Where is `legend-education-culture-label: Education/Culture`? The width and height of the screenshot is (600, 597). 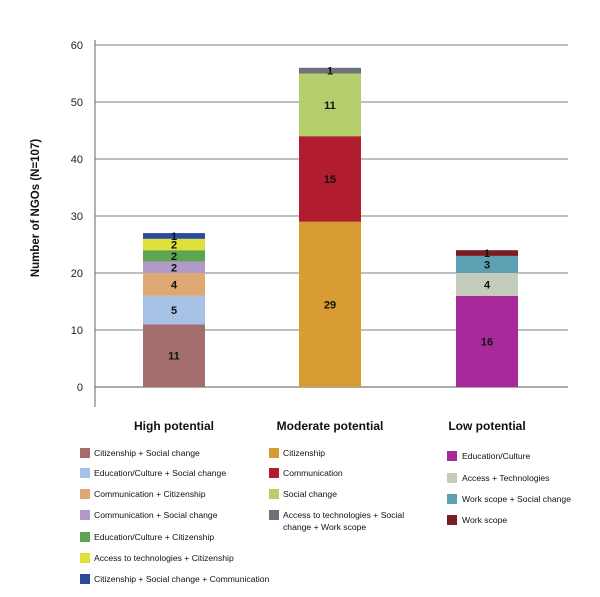 legend-education-culture-label: Education/Culture is located at coordinates (496, 456).